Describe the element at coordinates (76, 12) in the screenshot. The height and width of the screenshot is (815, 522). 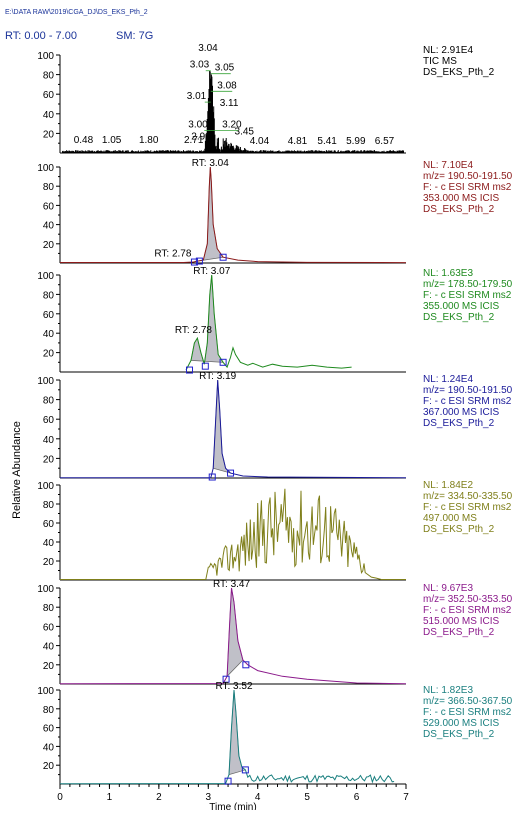
I see `file-path: E:\DATA RAW\2019\CGA_DJ\DS_EKS_Pth_2` at that location.